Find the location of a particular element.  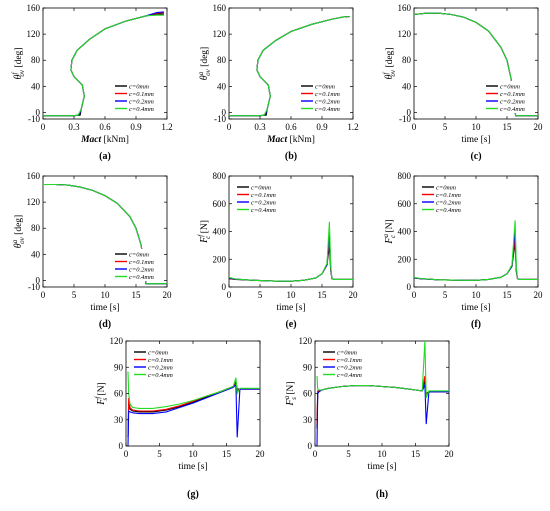

y-axis-label: Ffs [N] is located at coordinates (101, 393).